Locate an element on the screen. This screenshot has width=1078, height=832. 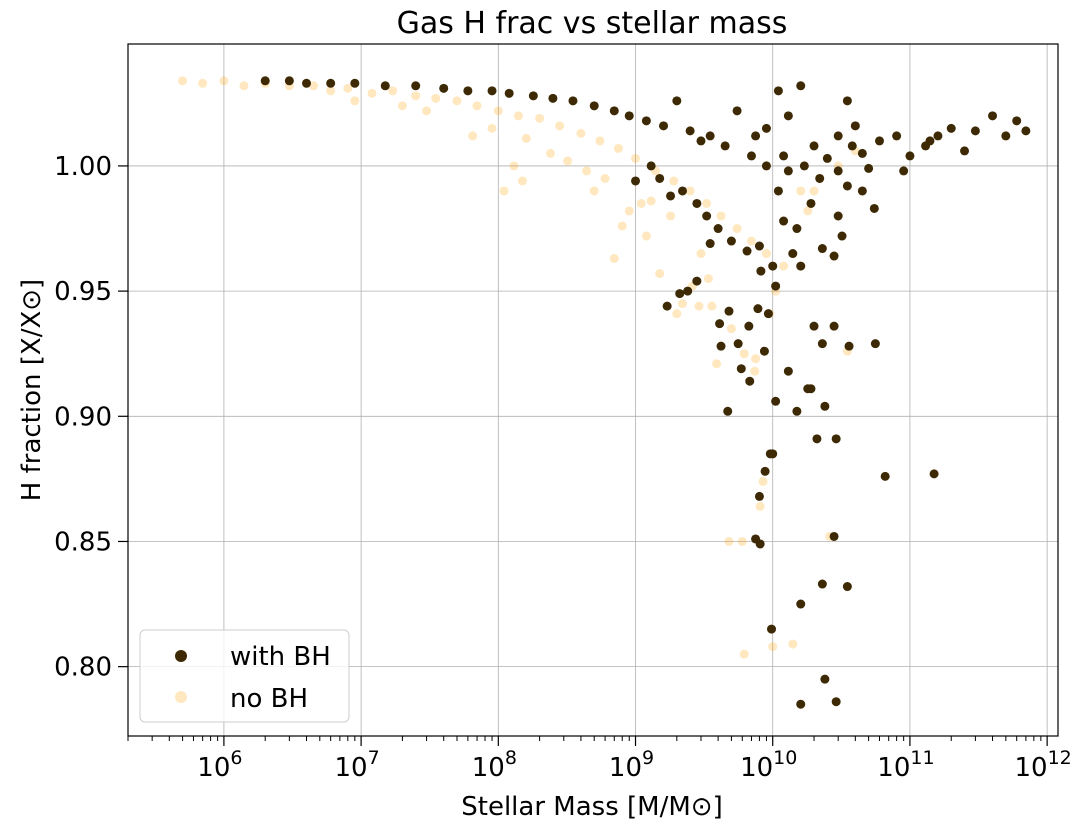
x-axis-label: Stellar Mass [M/M⊙] is located at coordinates (591, 807).